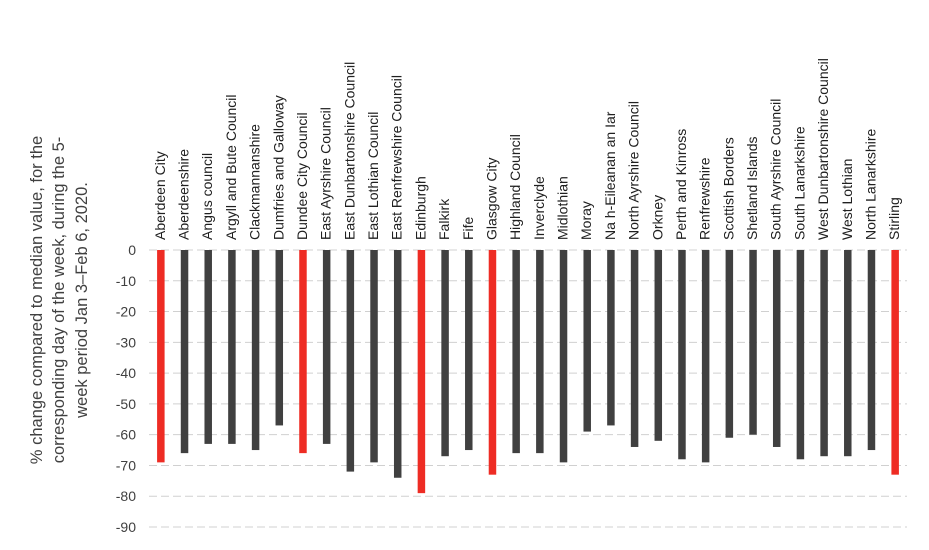 This screenshot has width=929, height=550. What do you see at coordinates (634, 170) in the screenshot?
I see `category-label: North Ayrshire Council` at bounding box center [634, 170].